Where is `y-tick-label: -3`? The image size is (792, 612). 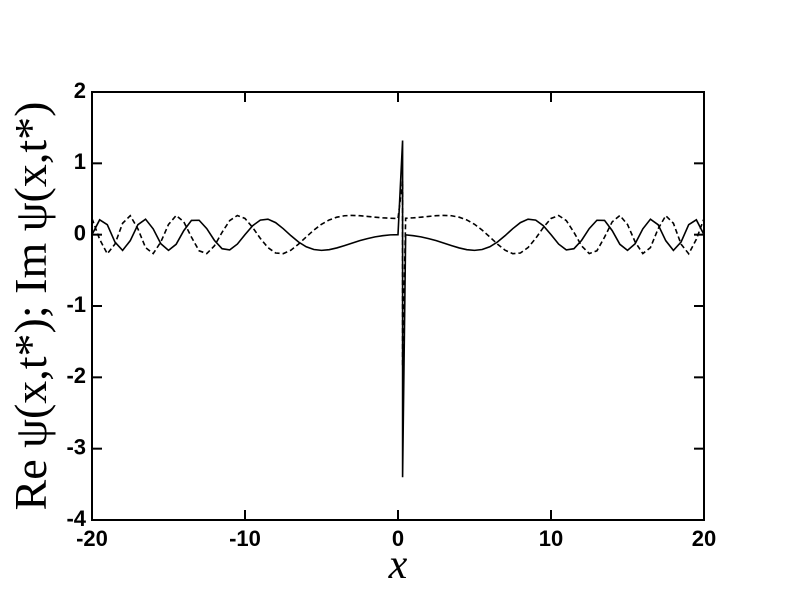 y-tick-label: -3 is located at coordinates (76, 446).